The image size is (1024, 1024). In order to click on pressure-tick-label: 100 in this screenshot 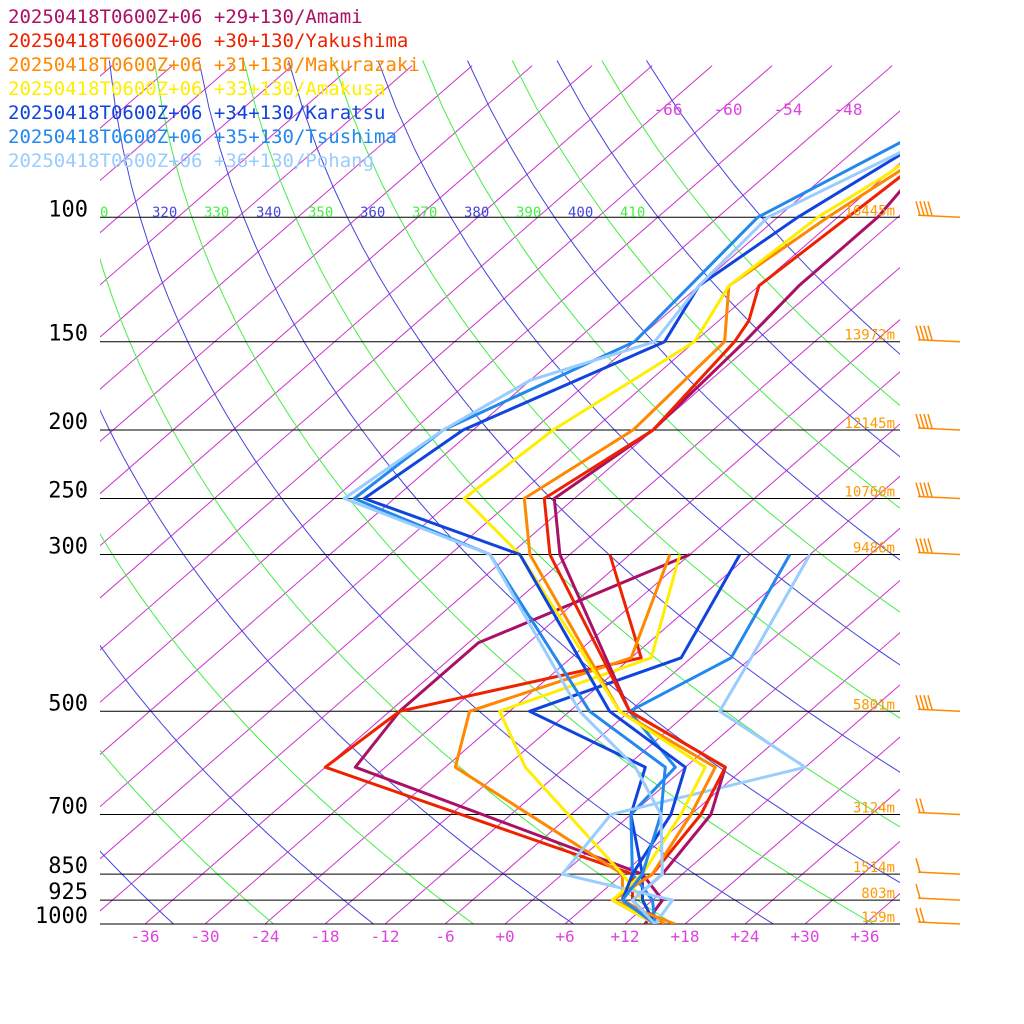, I will do `click(68, 209)`.